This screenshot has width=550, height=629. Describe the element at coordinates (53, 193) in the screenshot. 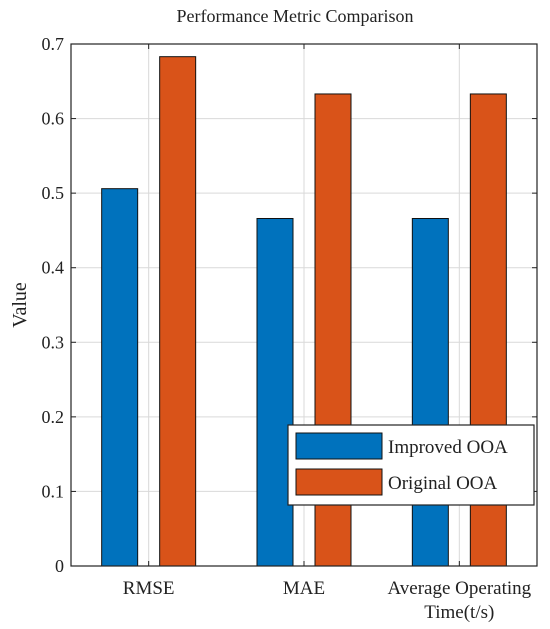

I see `y-tick-label-5: 0.5` at that location.